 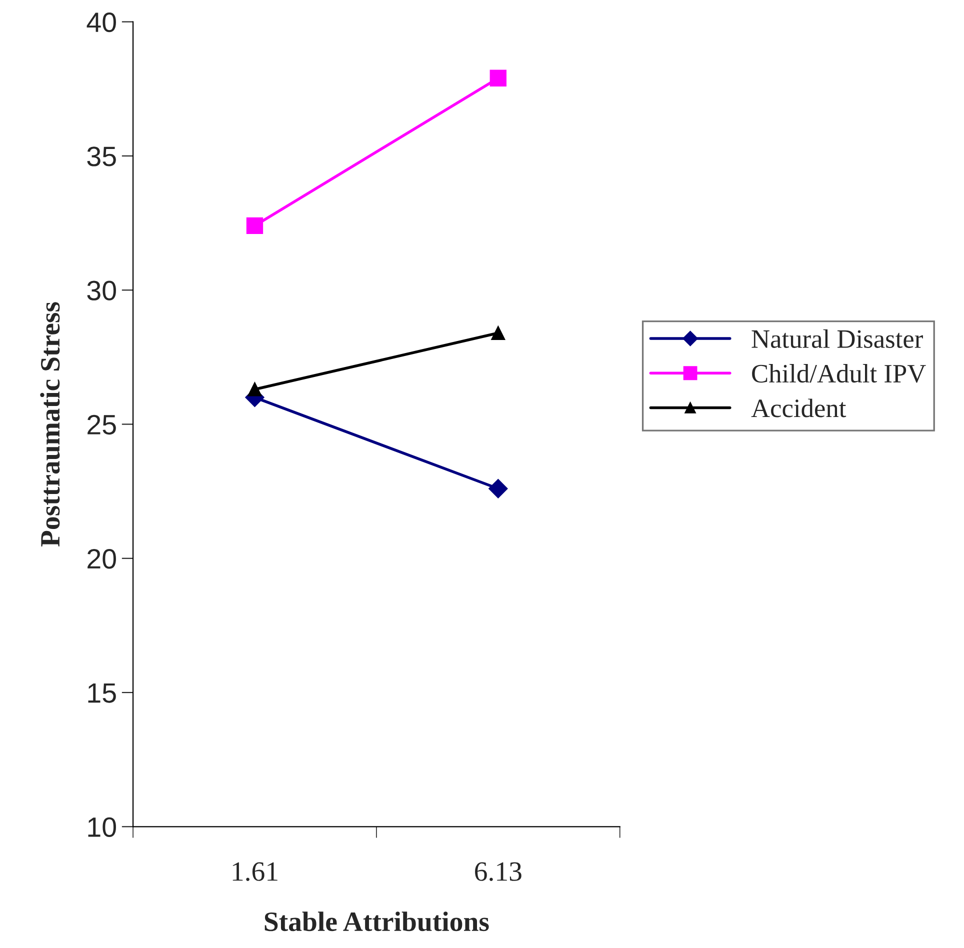 What do you see at coordinates (798, 408) in the screenshot?
I see `legend-label: Accident` at bounding box center [798, 408].